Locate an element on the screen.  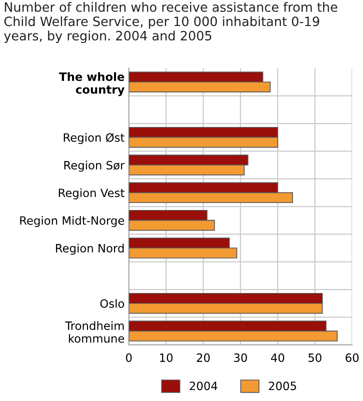
x-tick-label: 40 is located at coordinates (277, 357).